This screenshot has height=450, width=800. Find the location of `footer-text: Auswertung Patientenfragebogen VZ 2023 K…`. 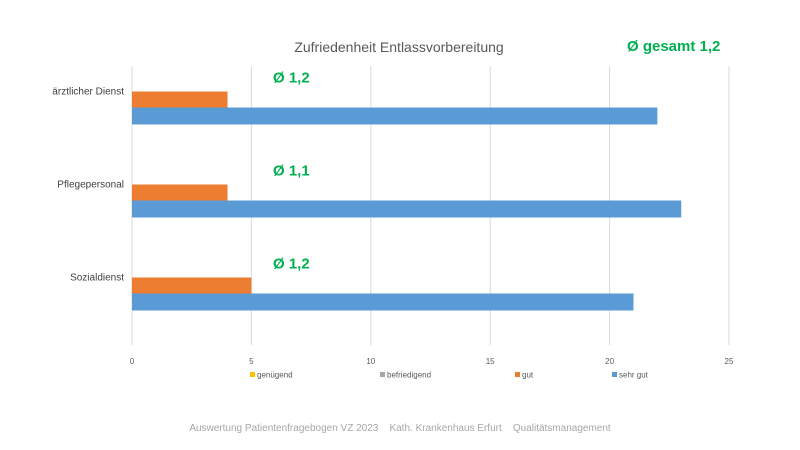

footer-text: Auswertung Patientenfragebogen VZ 2023 K… is located at coordinates (400, 428).